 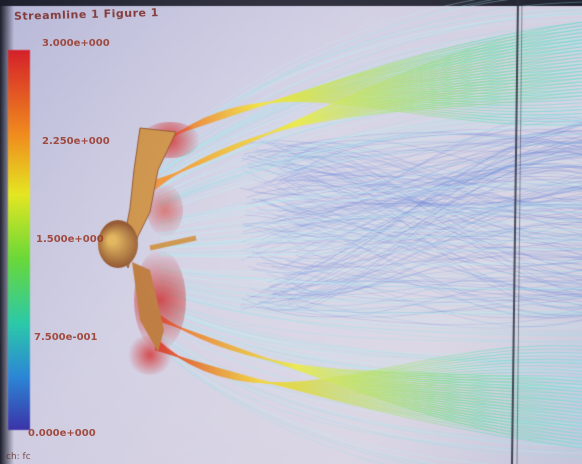 I want to click on colorbar-label-mid: 1.500e+000, so click(x=70, y=239).